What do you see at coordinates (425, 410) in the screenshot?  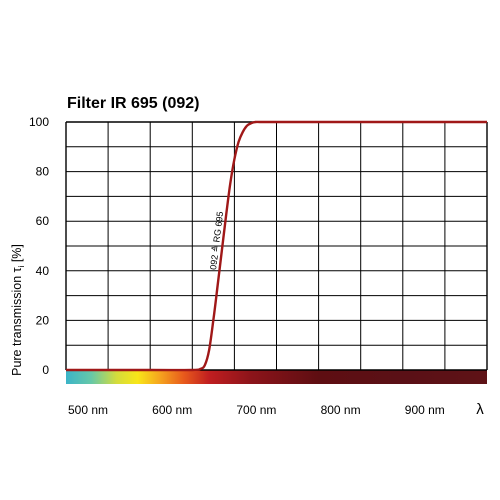 I see `x-tick-label: 900 nm` at bounding box center [425, 410].